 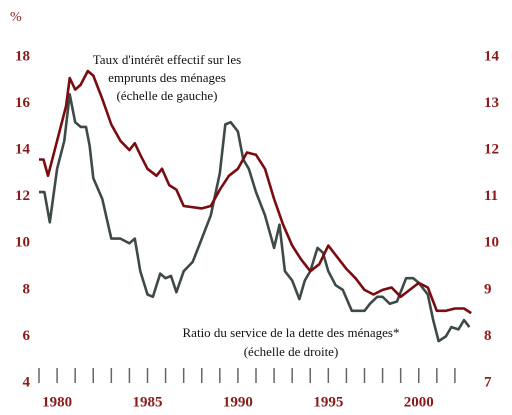 I want to click on y2-tick-label: 8, so click(x=488, y=336).